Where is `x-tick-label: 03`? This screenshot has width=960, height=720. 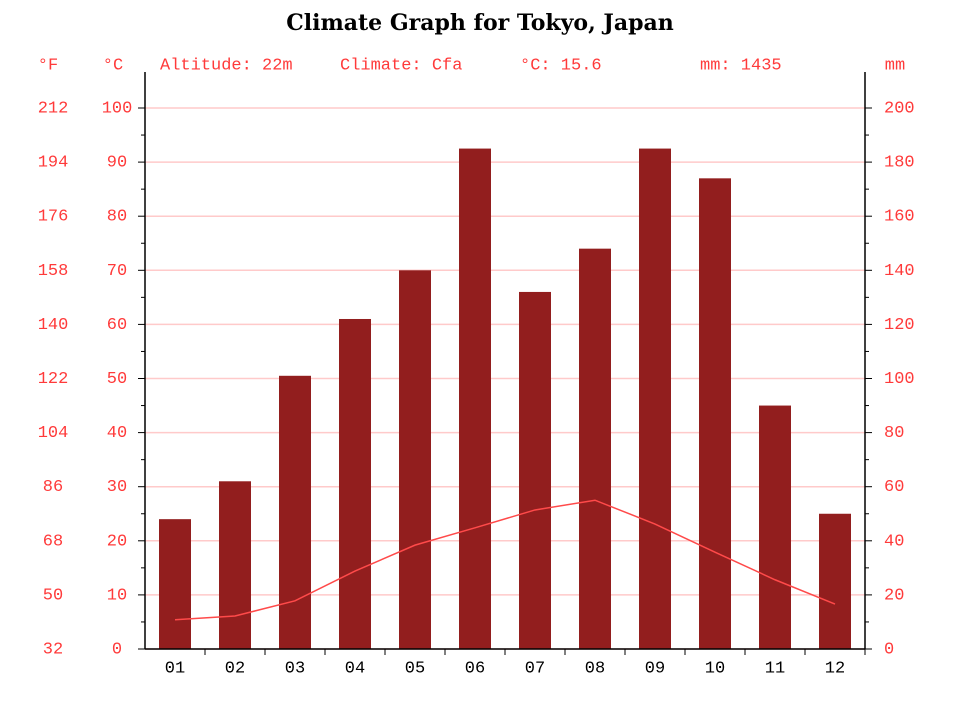
x-tick-label: 03 is located at coordinates (295, 668).